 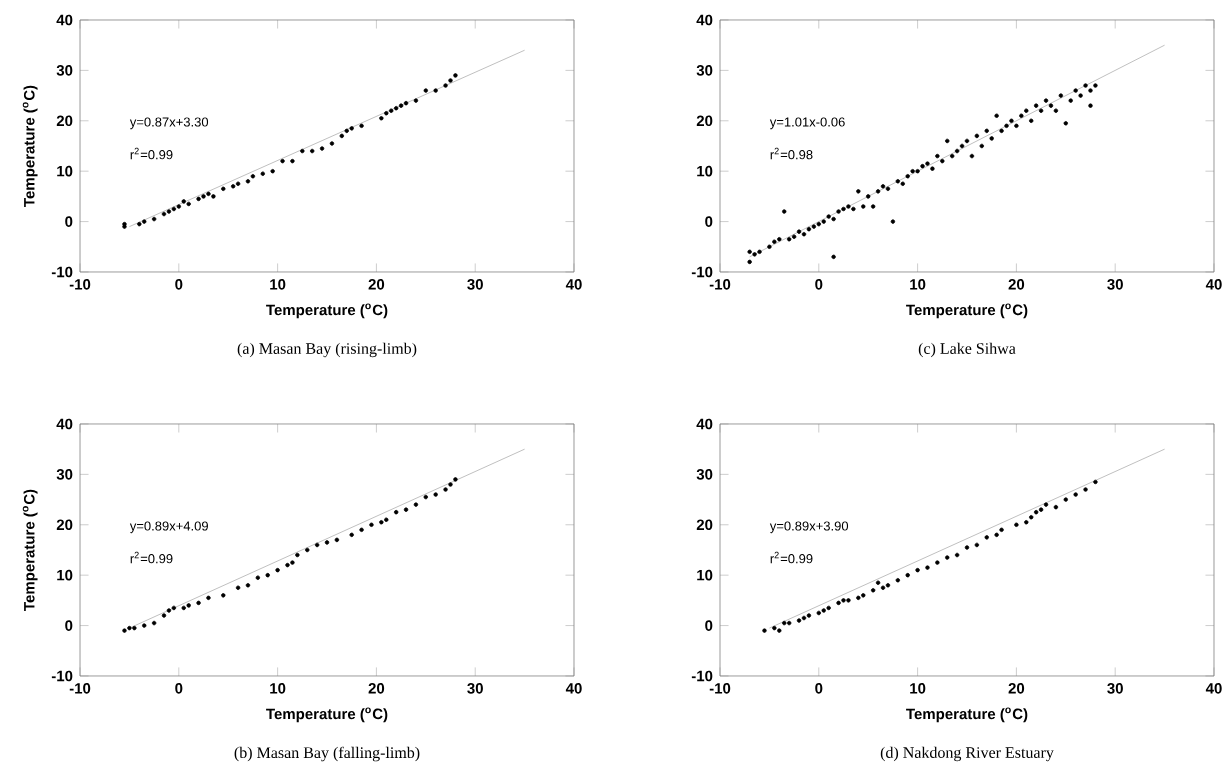 What do you see at coordinates (327, 754) in the screenshot?
I see `text: (b) Masan Bay (falling-limb)` at bounding box center [327, 754].